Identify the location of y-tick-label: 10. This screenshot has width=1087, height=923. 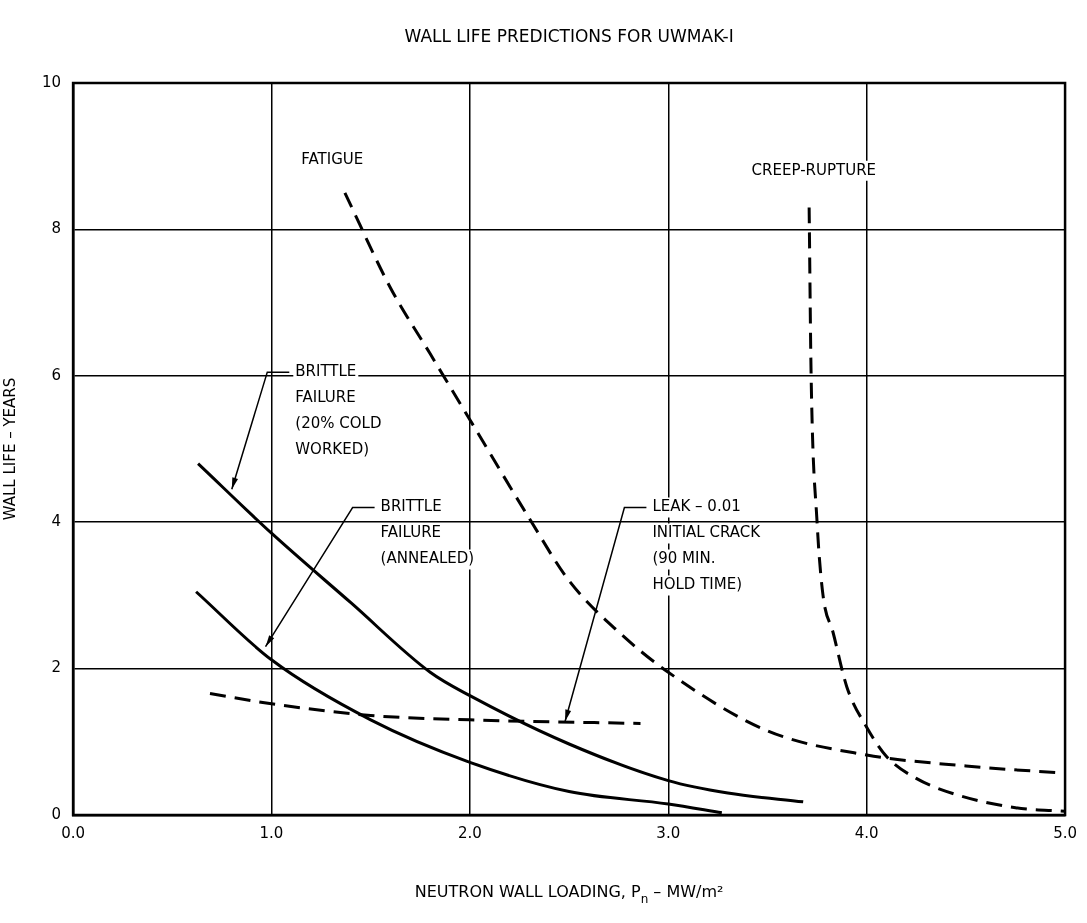
(51, 81).